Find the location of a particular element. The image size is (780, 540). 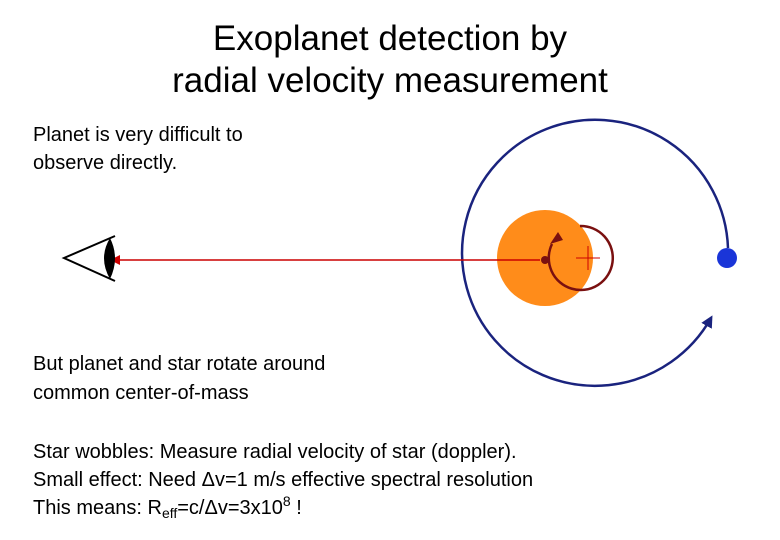

note-line: But planet and star rotate around is located at coordinates (179, 364).